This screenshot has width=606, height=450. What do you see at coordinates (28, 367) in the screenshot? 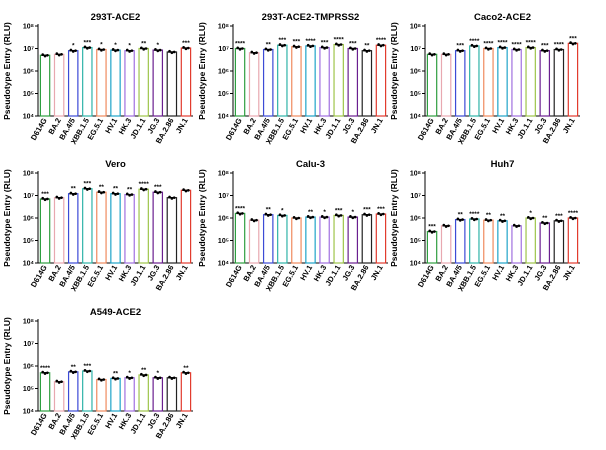
I see `y-tick-label: 10⁶` at bounding box center [28, 367].